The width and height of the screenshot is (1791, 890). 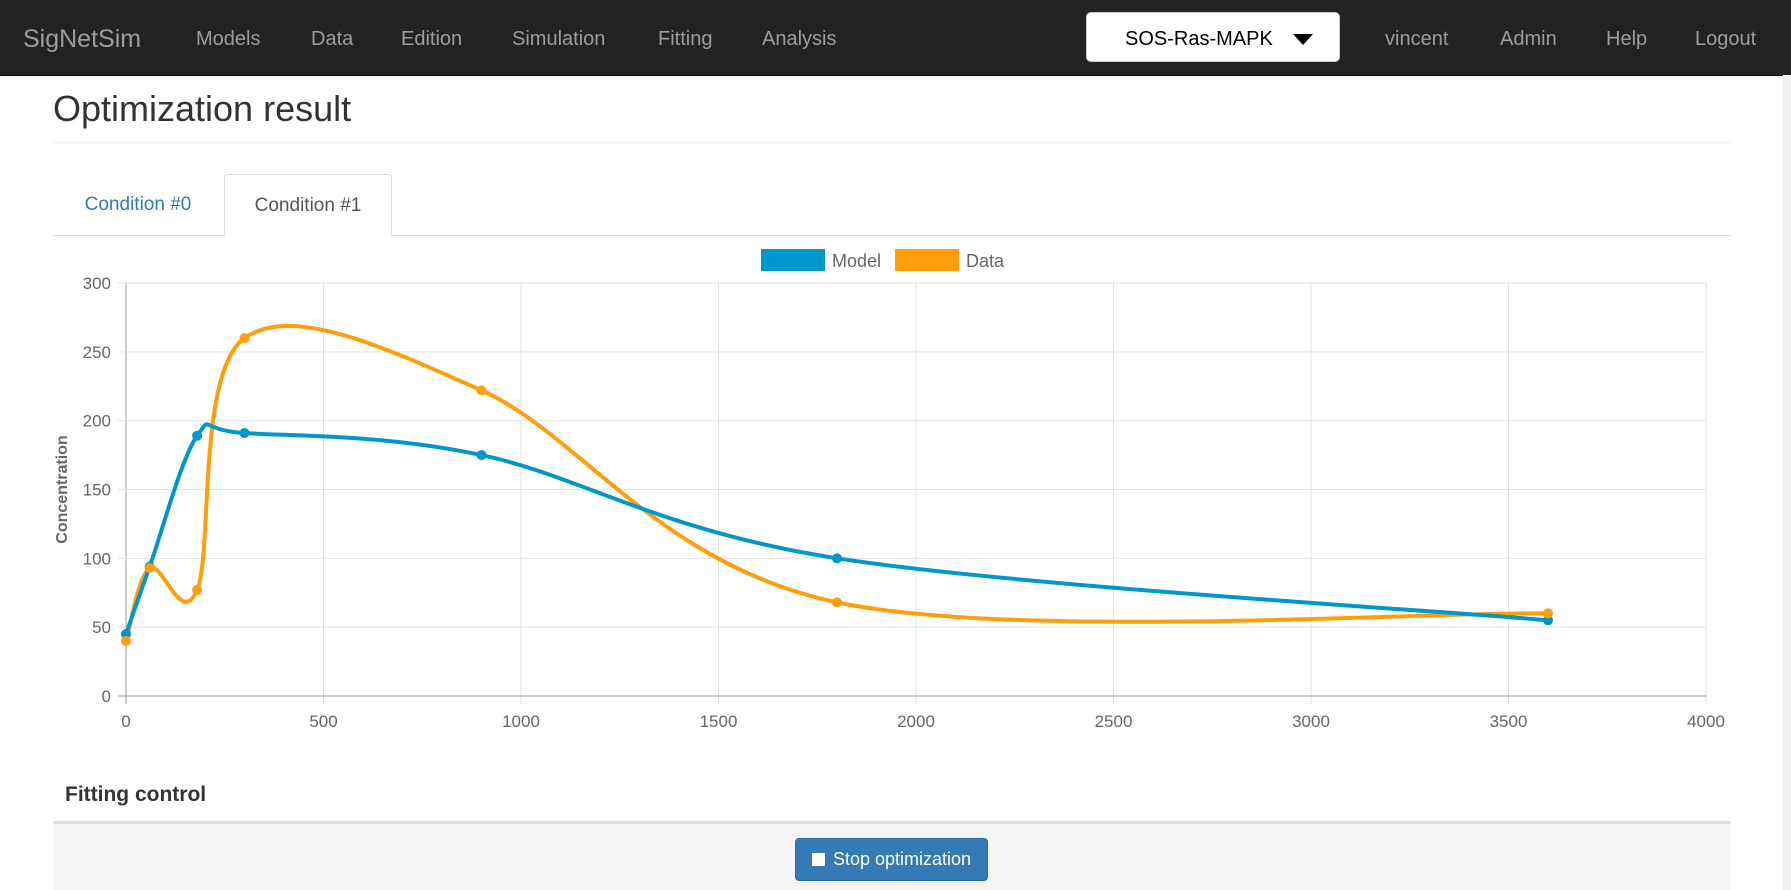 I want to click on scrollbar-track, so click(x=1787, y=482).